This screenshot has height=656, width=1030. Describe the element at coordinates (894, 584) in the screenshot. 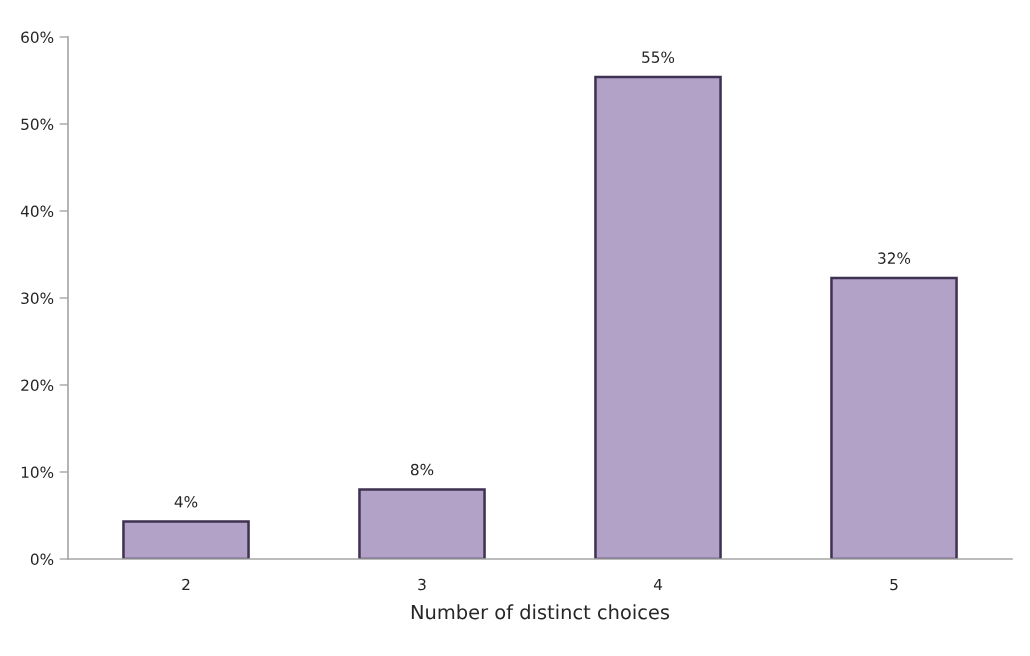

I see `x-tick-label: 5` at that location.